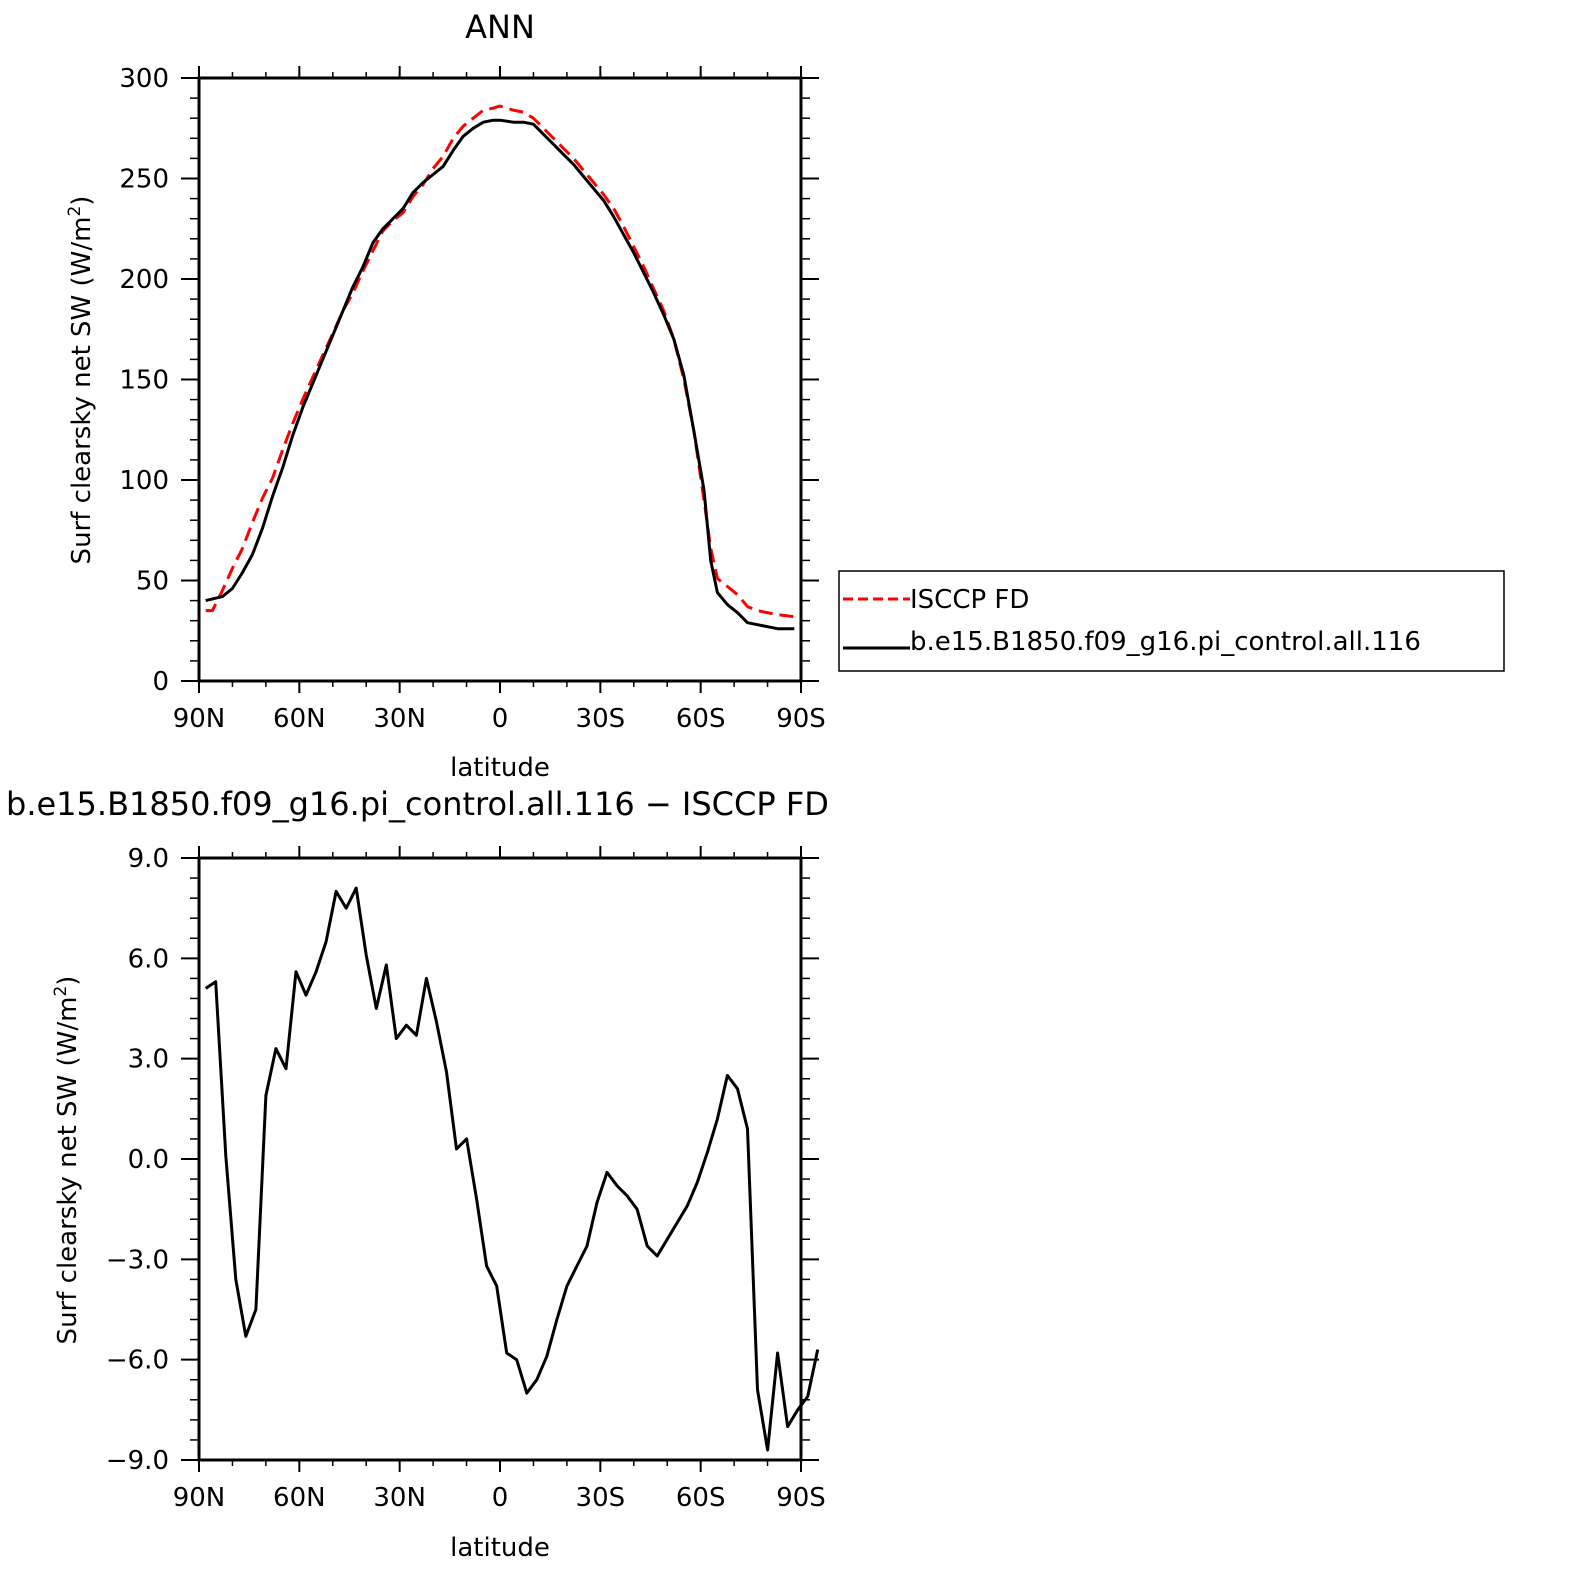  I want to click on bottom-x-axis-label: latitude, so click(500, 1548).